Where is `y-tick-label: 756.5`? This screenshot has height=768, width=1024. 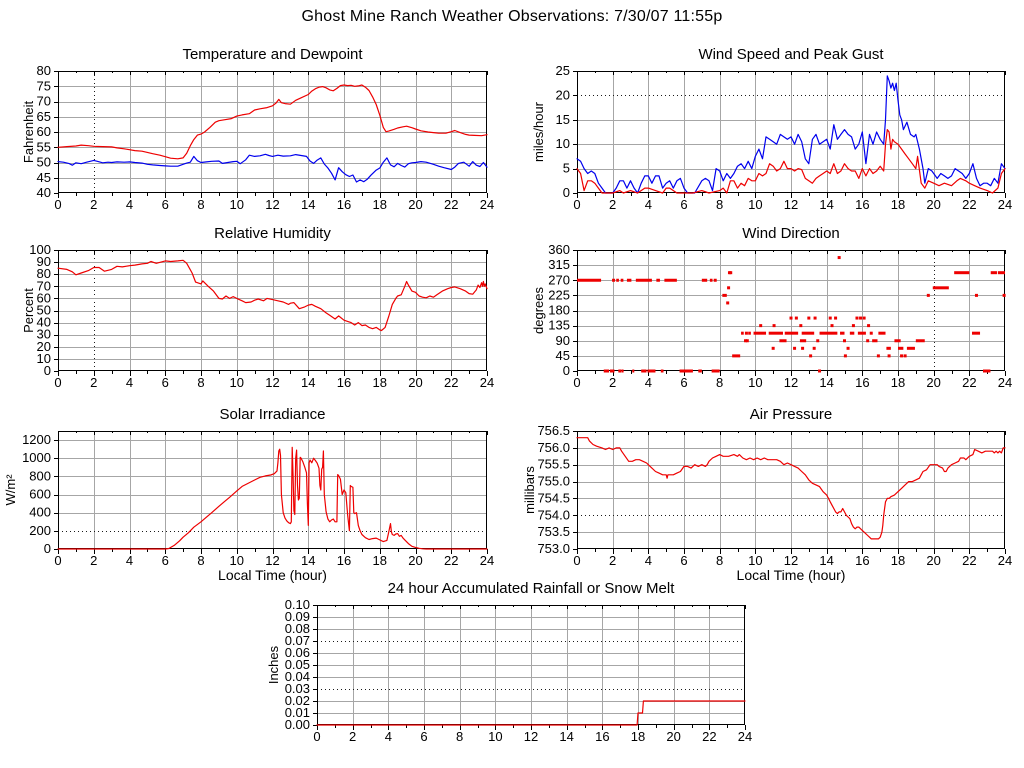 y-tick-label: 756.5 is located at coordinates (553, 430).